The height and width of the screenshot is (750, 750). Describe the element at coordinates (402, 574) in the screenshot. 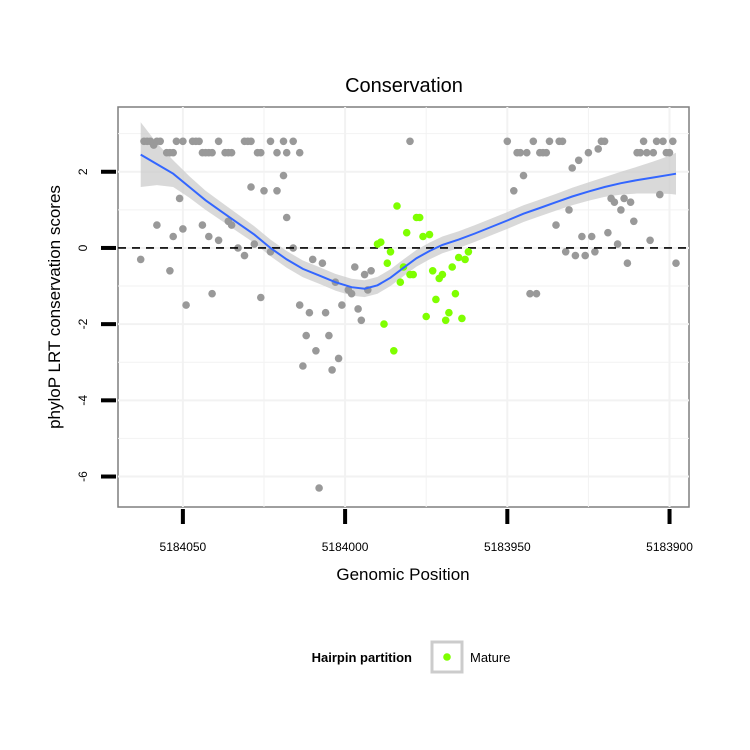

I see `x-axis-title: Genomic Position` at that location.